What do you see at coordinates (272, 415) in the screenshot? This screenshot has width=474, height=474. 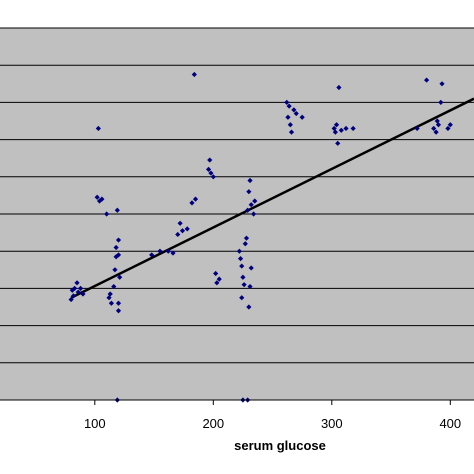 I see `x-axis-ticks: 100 200 300 400` at bounding box center [272, 415].